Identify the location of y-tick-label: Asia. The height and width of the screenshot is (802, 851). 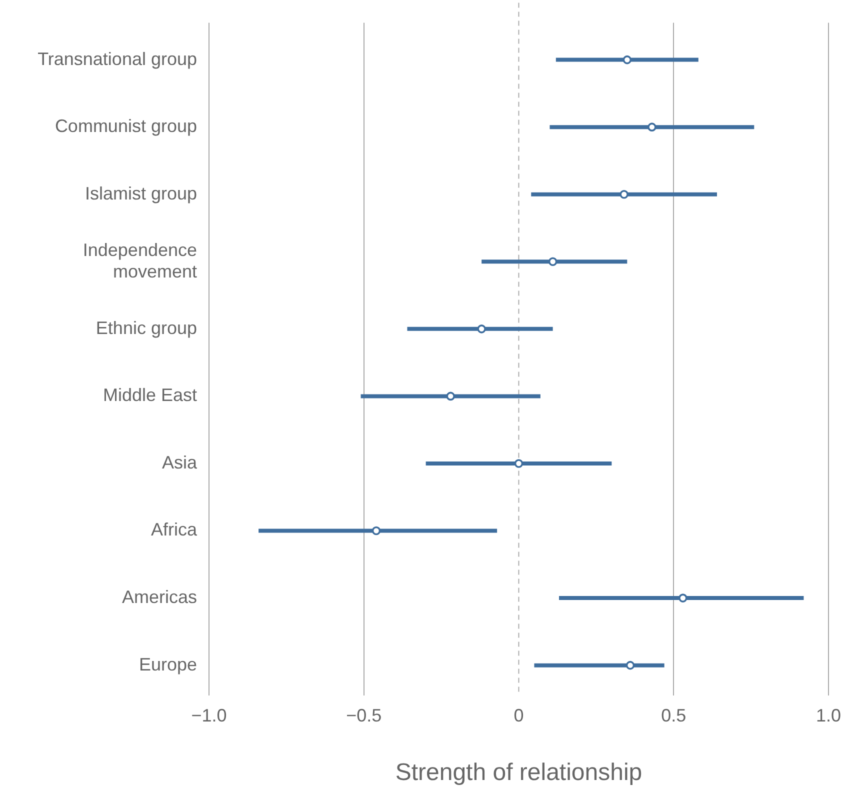
(180, 462).